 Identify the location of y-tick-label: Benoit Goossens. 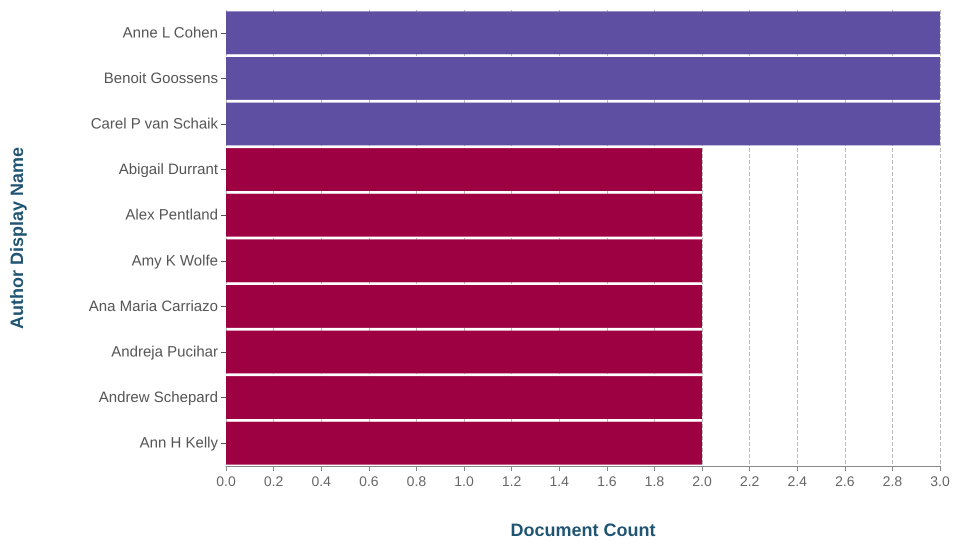
(161, 78).